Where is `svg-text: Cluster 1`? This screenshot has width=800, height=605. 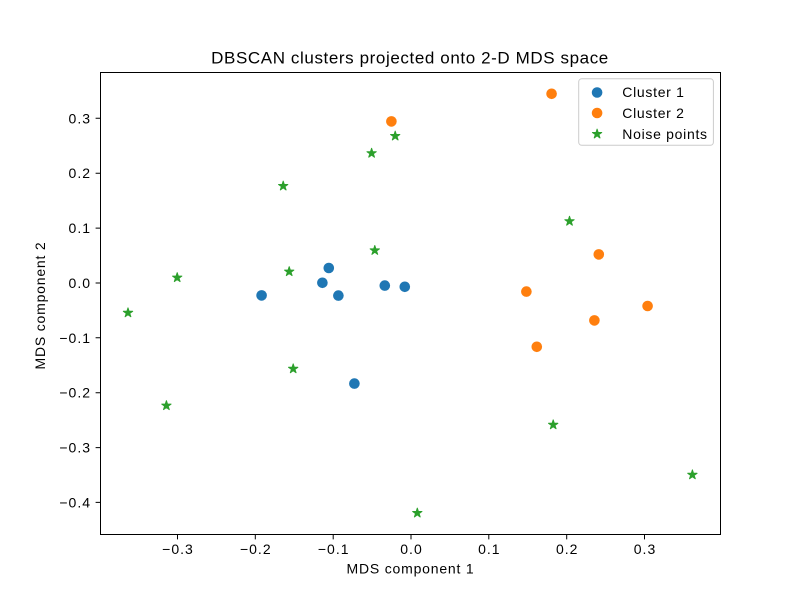 svg-text: Cluster 1 is located at coordinates (653, 92).